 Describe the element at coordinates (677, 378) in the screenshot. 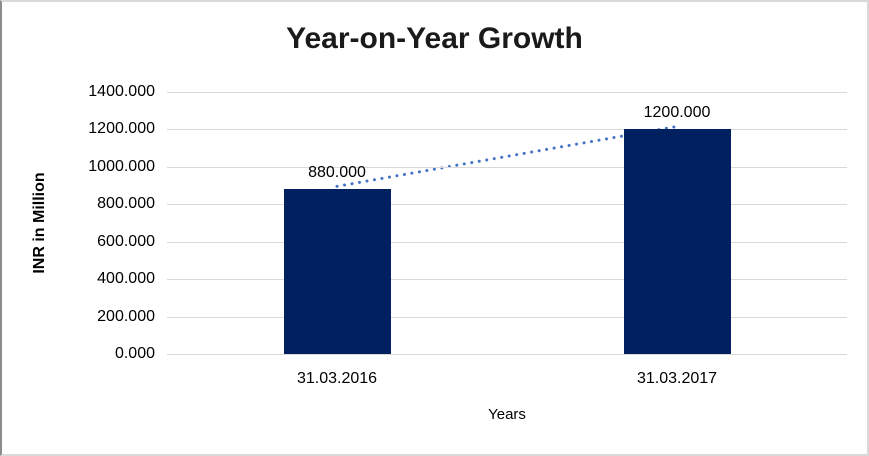

I see `x-axis-tick-label: 31.03.2017` at that location.